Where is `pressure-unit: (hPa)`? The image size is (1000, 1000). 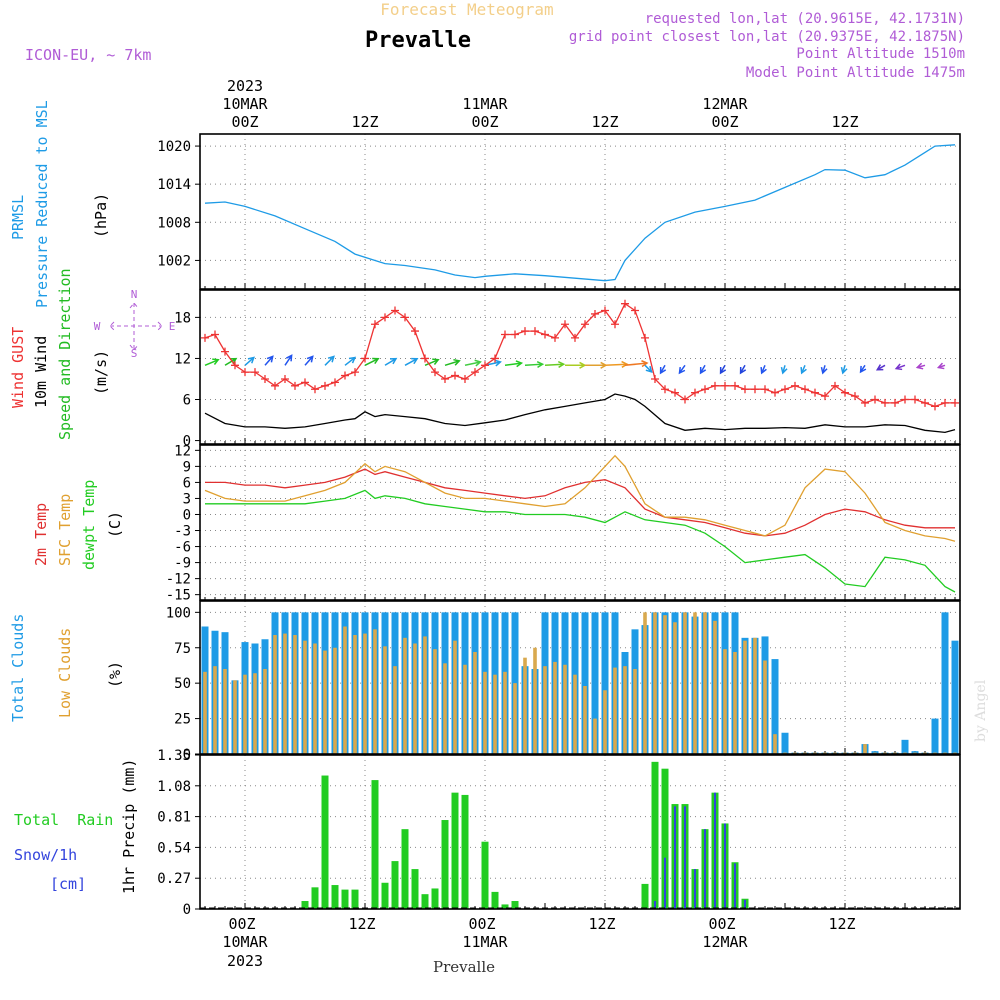 pressure-unit: (hPa) is located at coordinates (101, 215).